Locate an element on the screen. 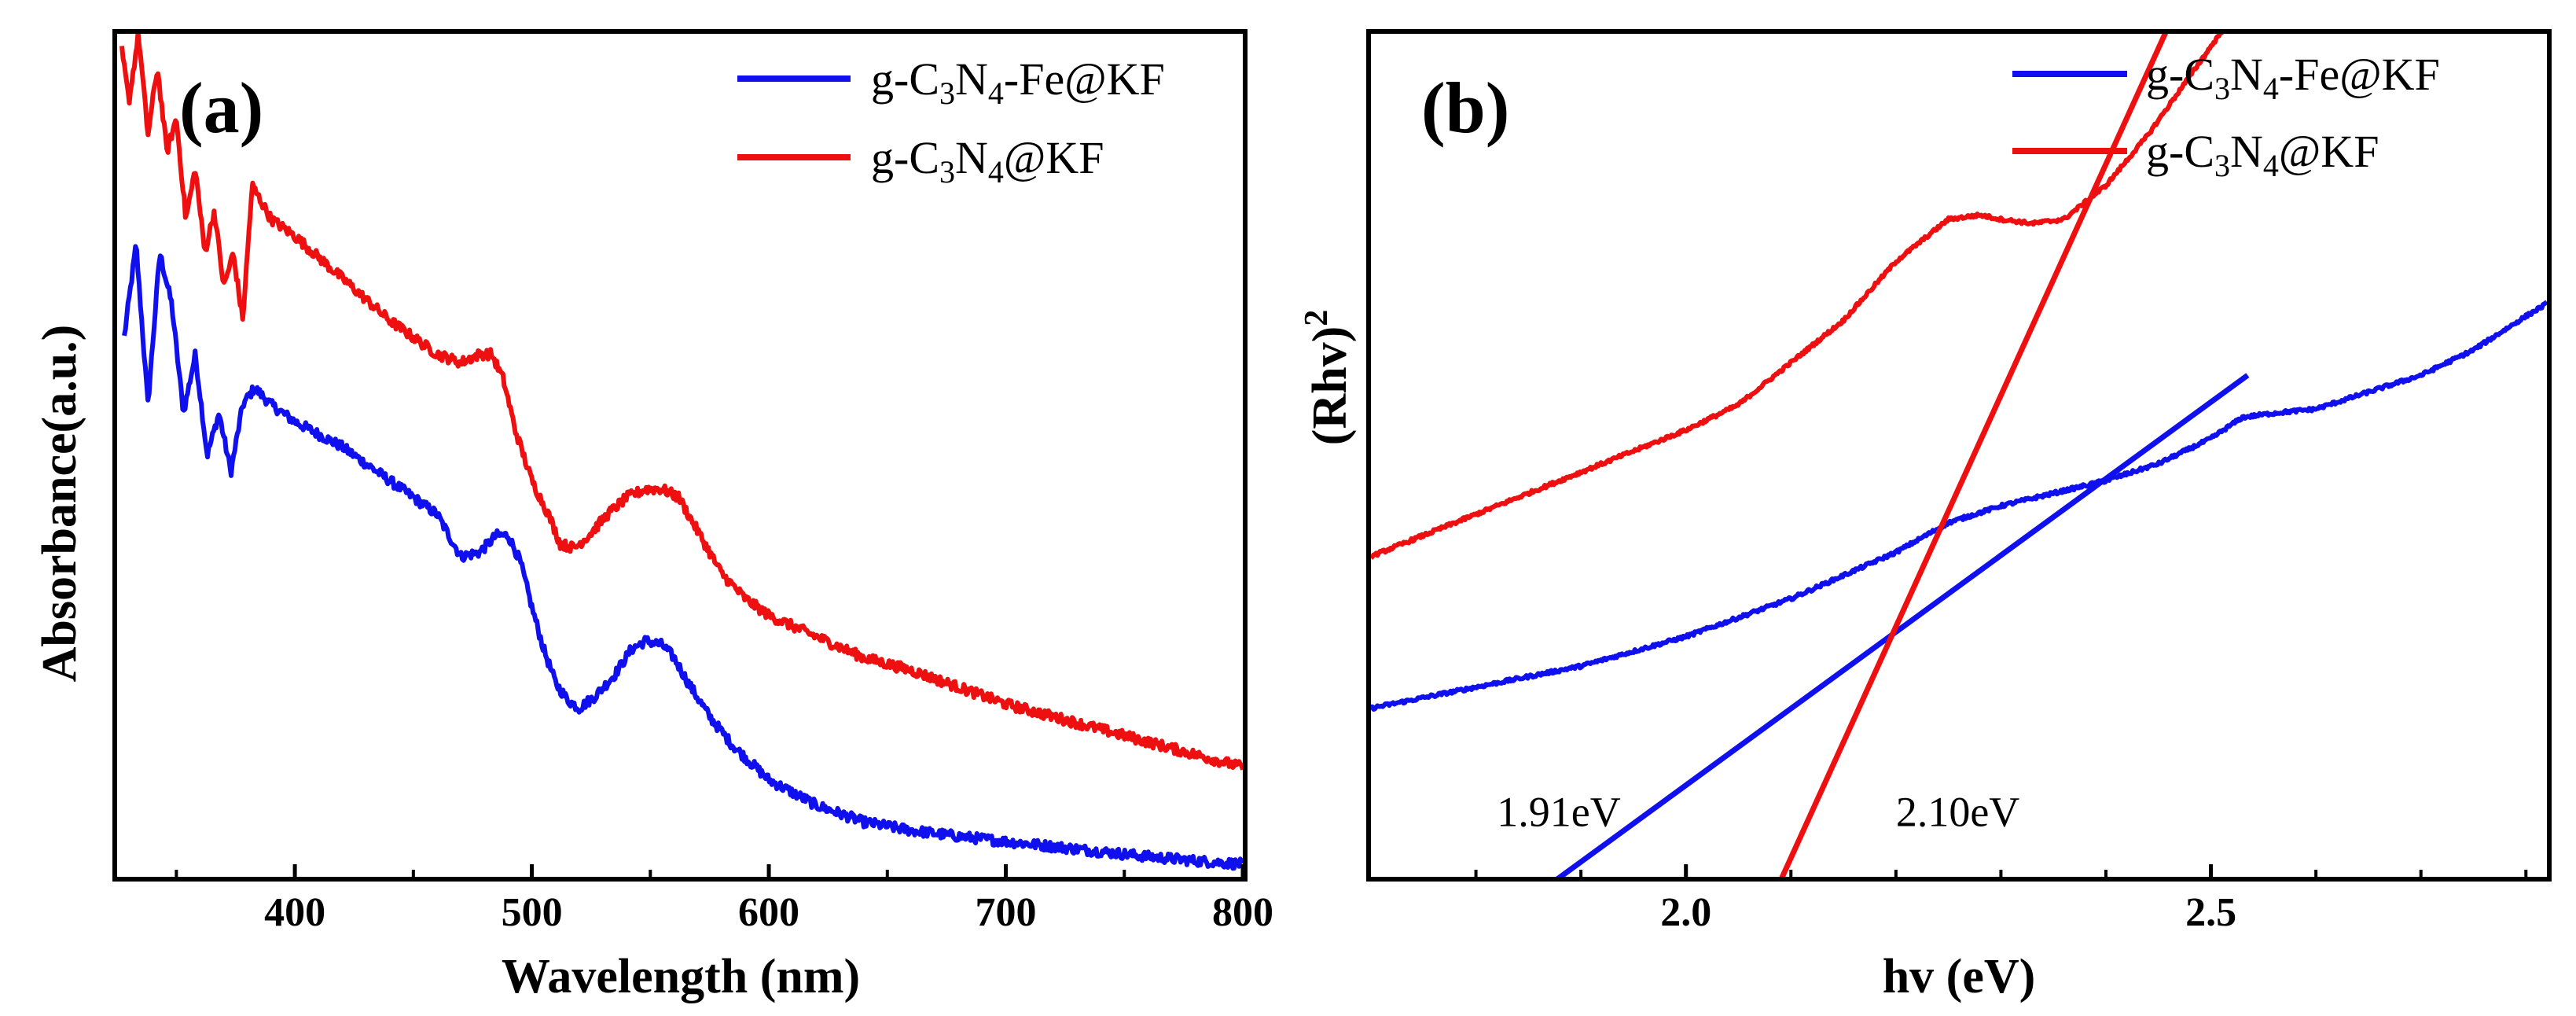  panel-b-x-ticks: 2.0 2.5 is located at coordinates (2001, 899).